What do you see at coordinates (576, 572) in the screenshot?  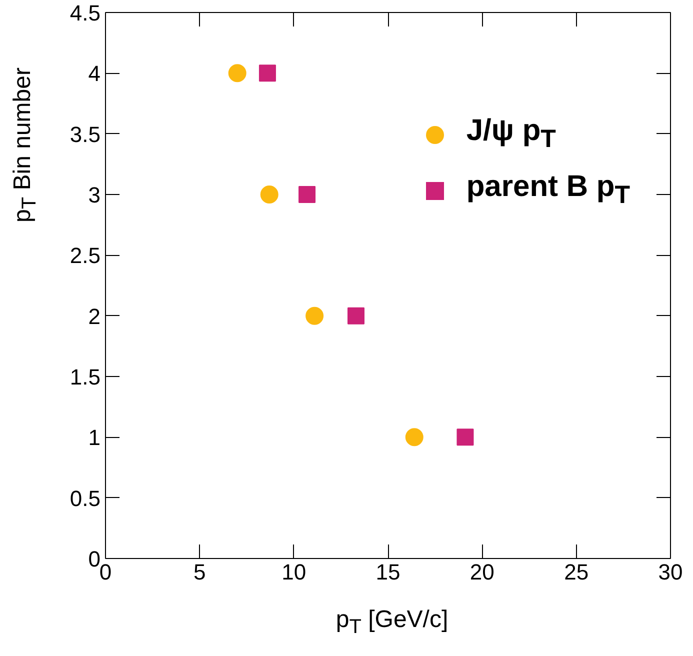 I see `x-tick-label: 25` at bounding box center [576, 572].